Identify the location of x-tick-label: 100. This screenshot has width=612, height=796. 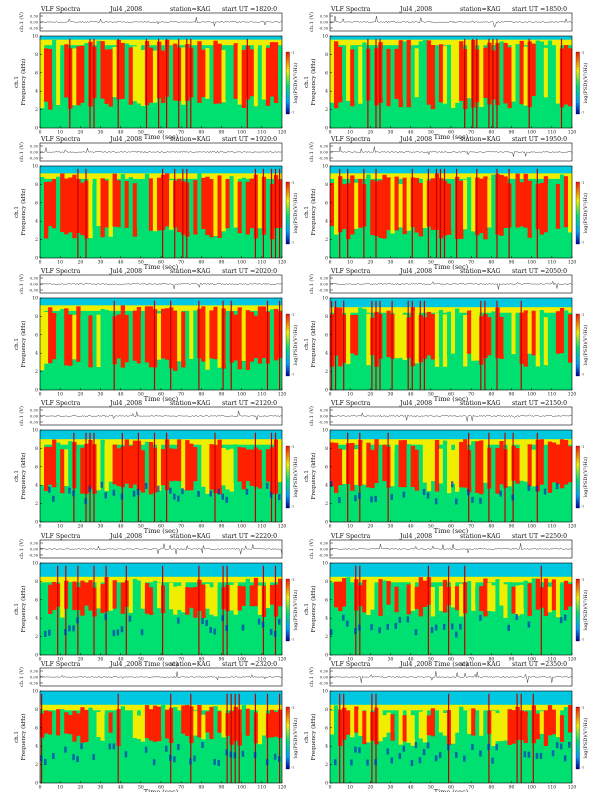
(531, 263).